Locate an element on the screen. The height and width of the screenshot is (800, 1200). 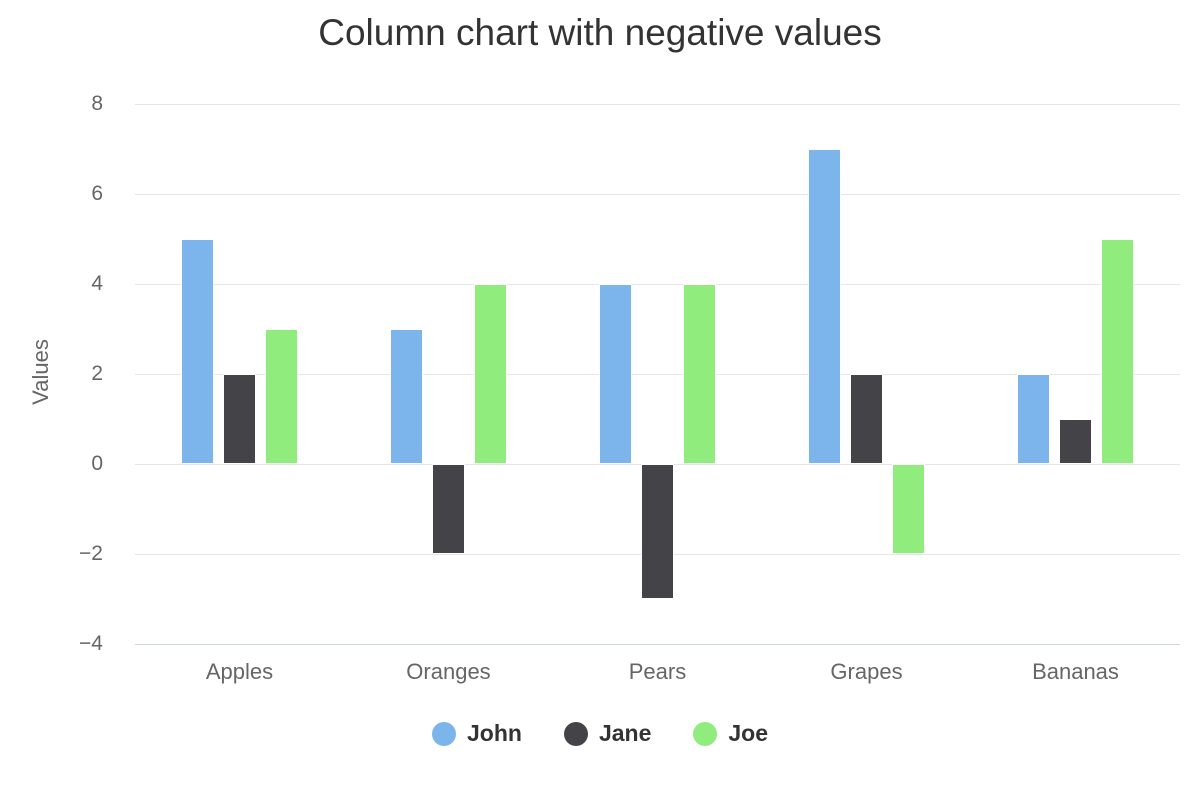
x-category-label: Apples is located at coordinates (239, 671).